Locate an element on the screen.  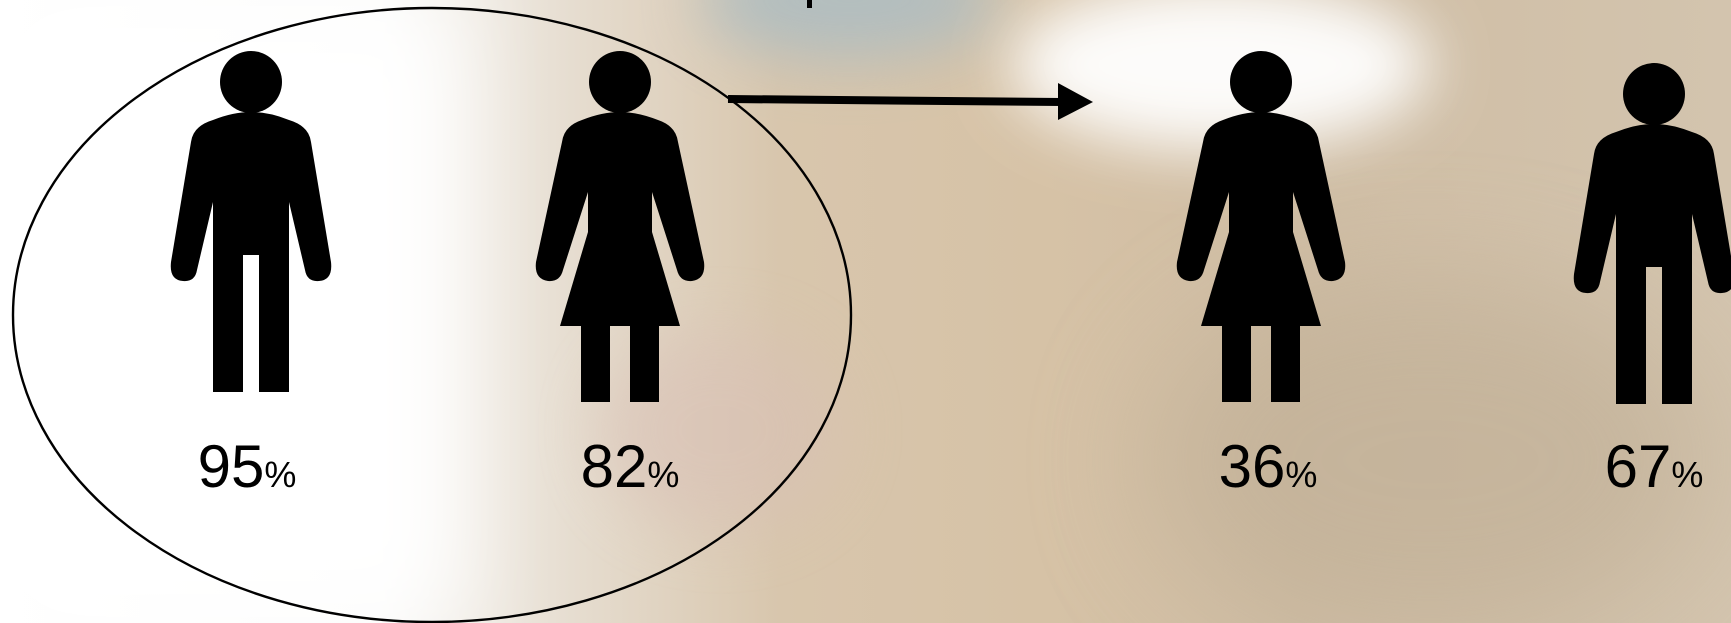
clipped-text-fragment is located at coordinates (809, 4).